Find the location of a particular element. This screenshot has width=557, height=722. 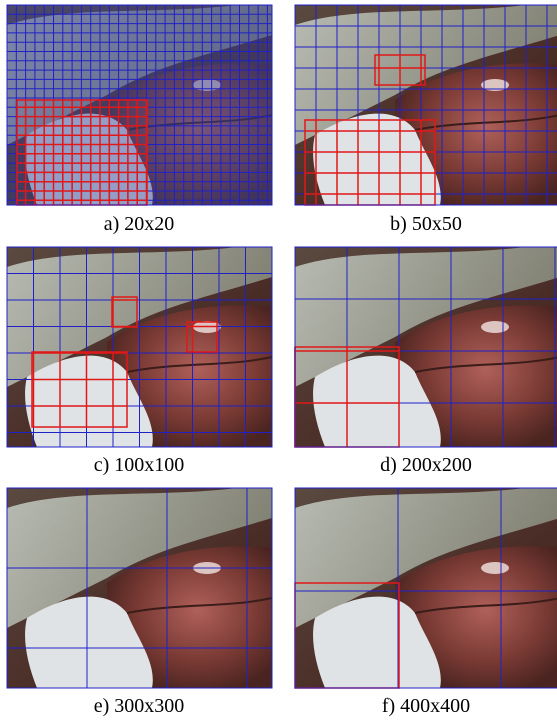

heatmap-tint is located at coordinates (139, 105).